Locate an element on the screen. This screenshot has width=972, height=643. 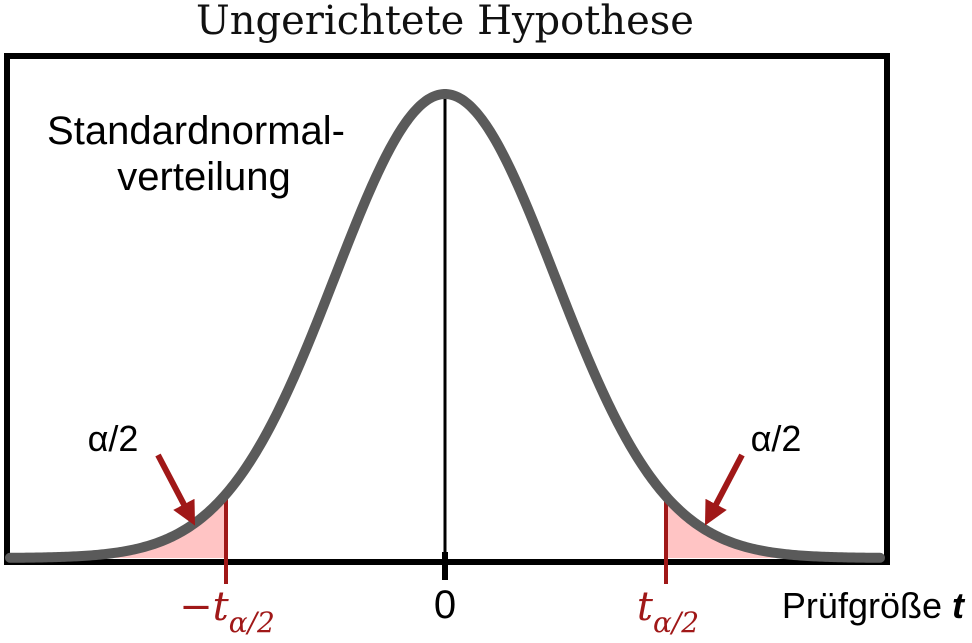
left-tail-arrow is located at coordinates (175, 489).